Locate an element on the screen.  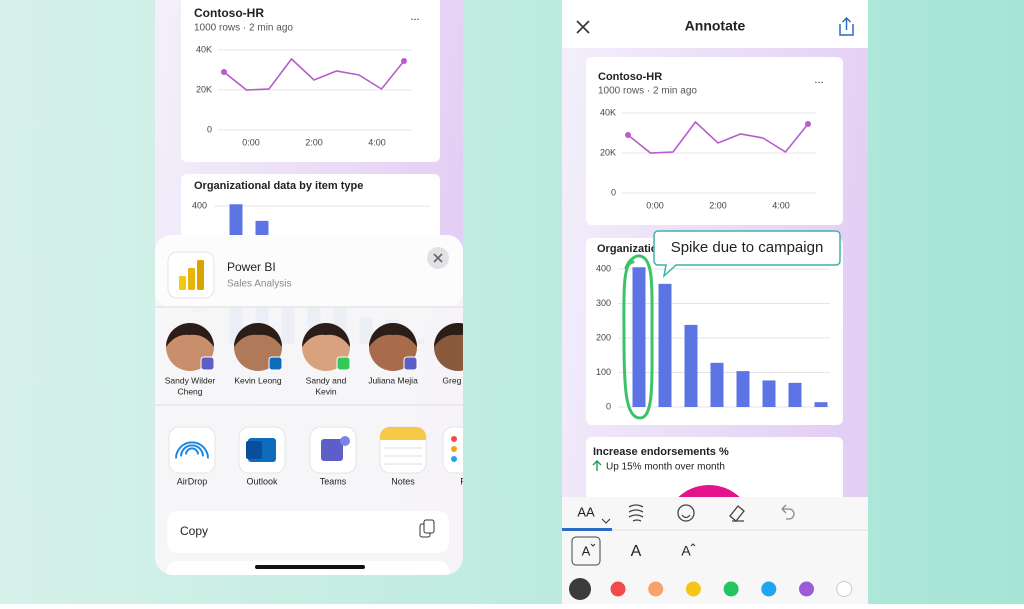
app-icon is located at coordinates (192, 450).